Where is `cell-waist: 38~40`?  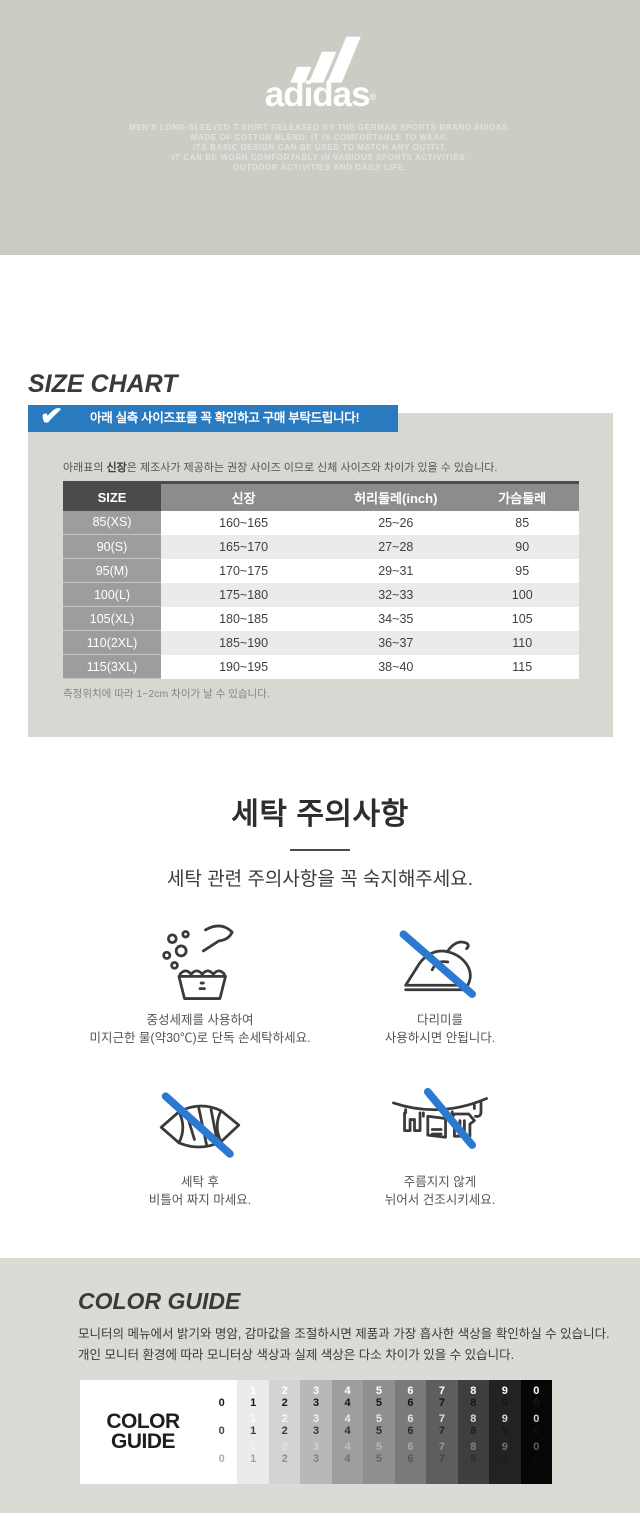 cell-waist: 38~40 is located at coordinates (396, 666).